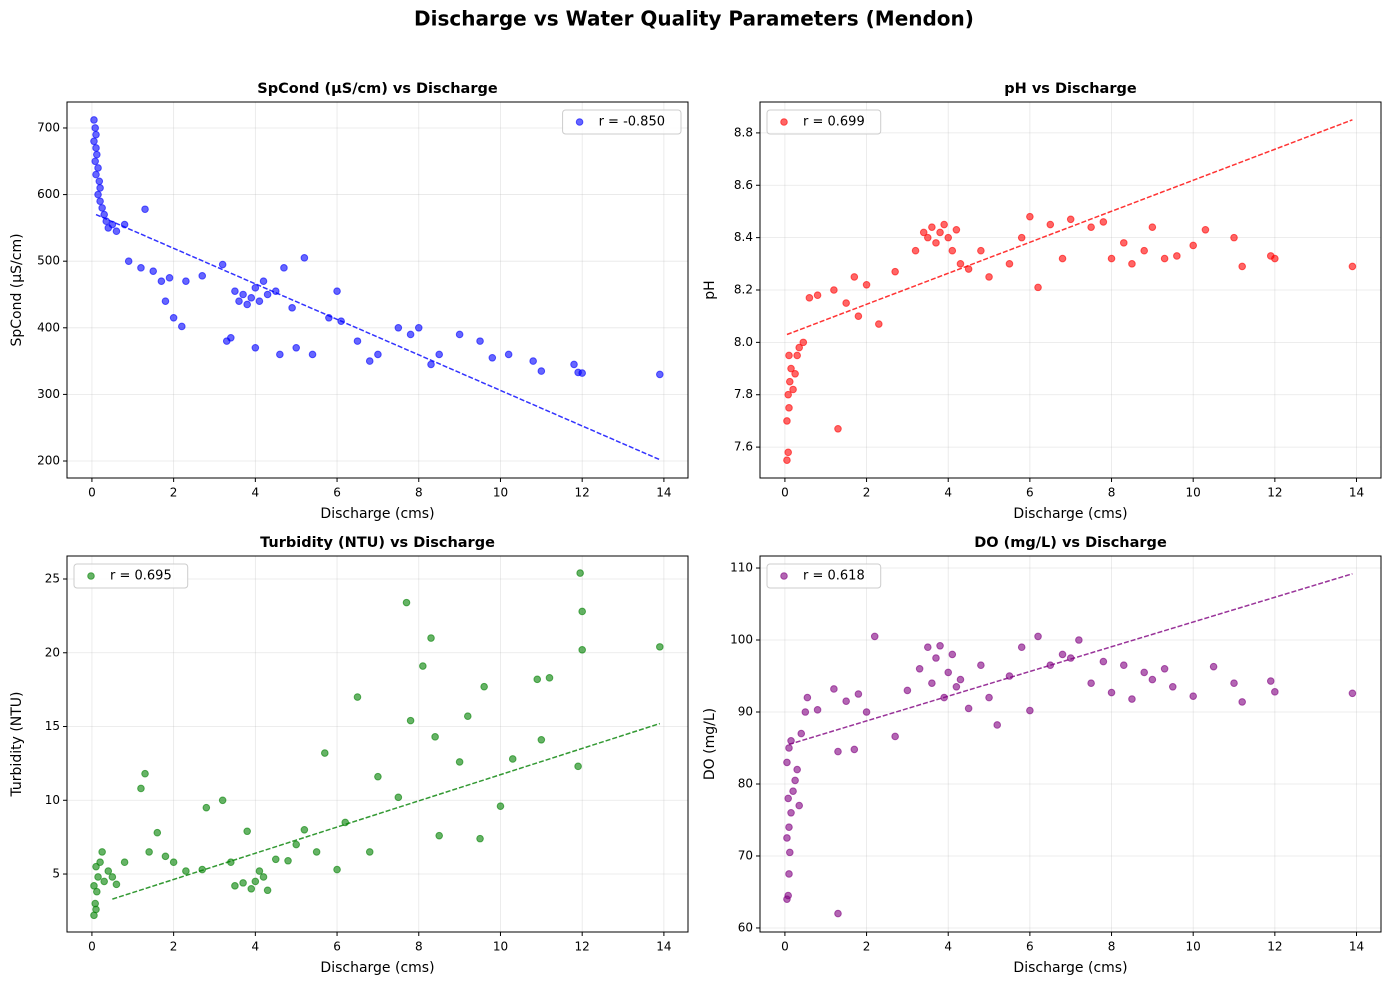 The height and width of the screenshot is (985, 1389). I want to click on y-axis-label: SpCond (µS/cm), so click(17, 289).